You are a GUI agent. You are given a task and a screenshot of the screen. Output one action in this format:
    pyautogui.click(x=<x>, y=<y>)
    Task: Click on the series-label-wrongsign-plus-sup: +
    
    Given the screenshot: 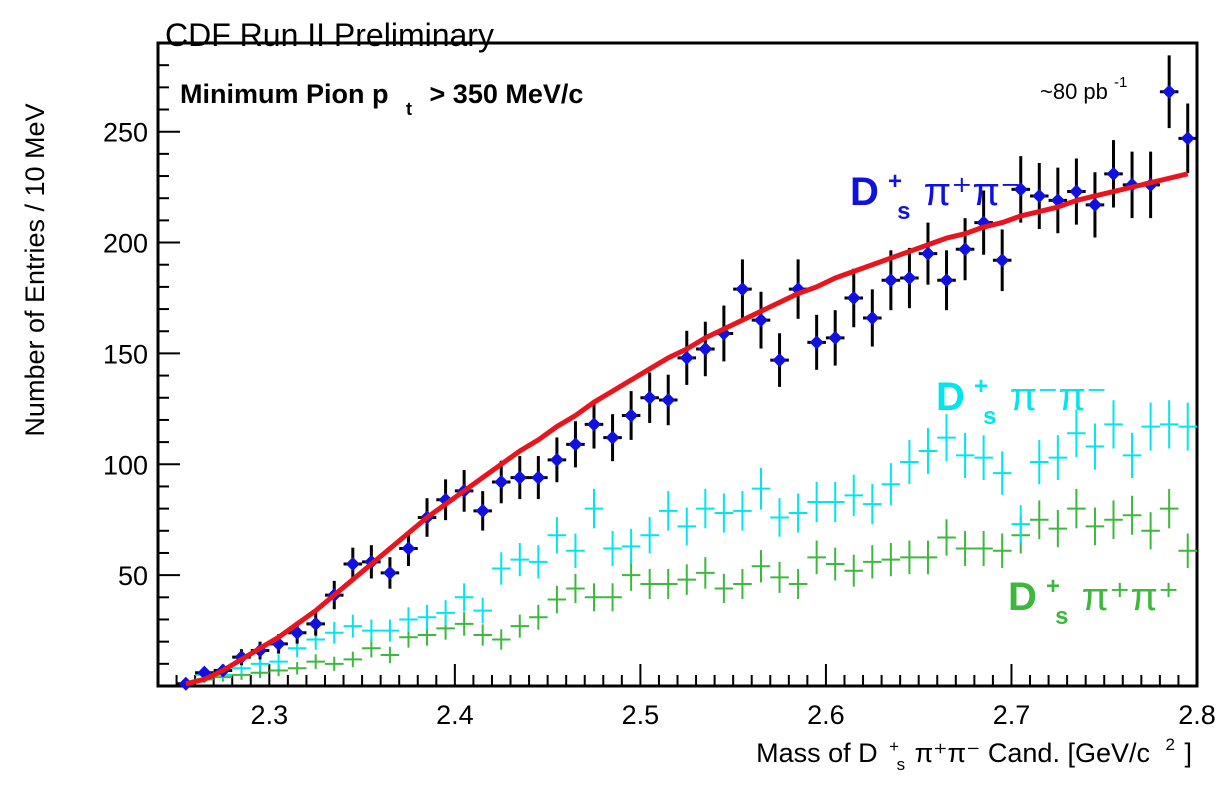 What is the action you would take?
    pyautogui.click(x=1053, y=586)
    